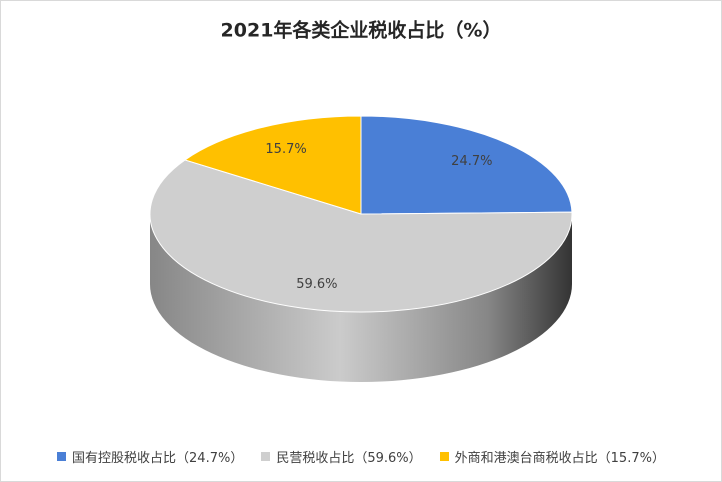 Image resolution: width=722 pixels, height=482 pixels. What do you see at coordinates (158, 458) in the screenshot?
I see `legend-label: 国有控股税收占比（24.7%）` at bounding box center [158, 458].